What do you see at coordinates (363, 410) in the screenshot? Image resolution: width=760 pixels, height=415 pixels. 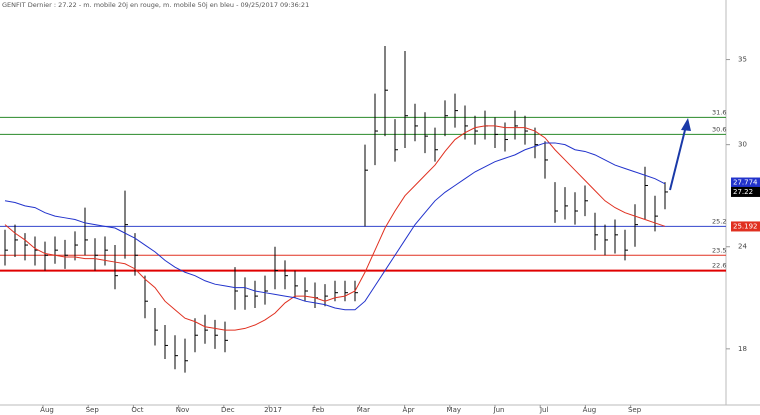 I see `x-tick-label: Mar` at bounding box center [363, 410].